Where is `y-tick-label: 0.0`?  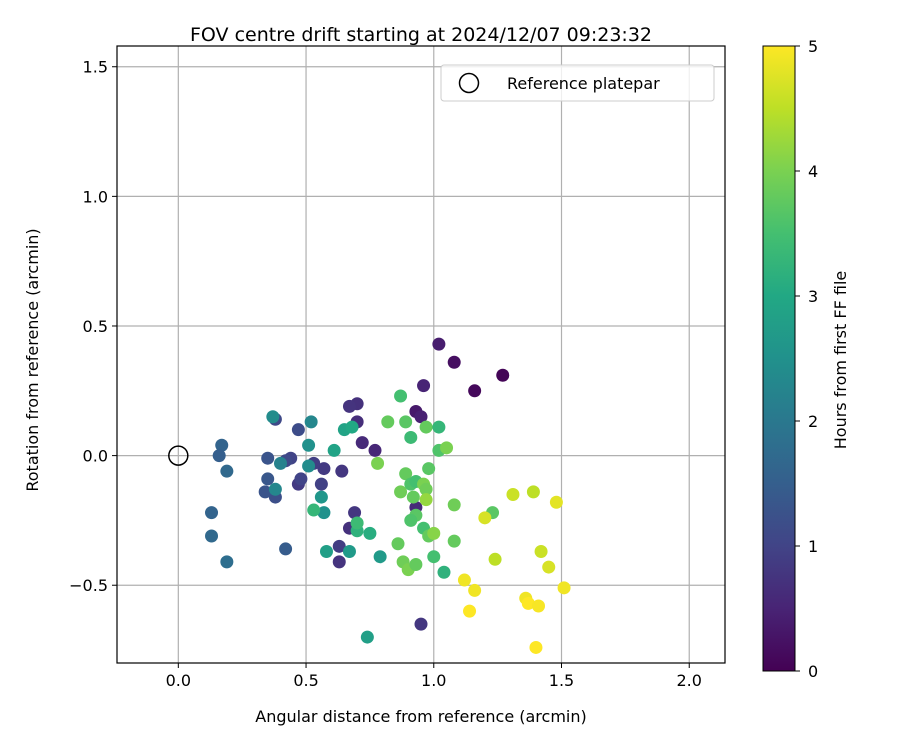
y-tick-label: 0.0 is located at coordinates (95, 456).